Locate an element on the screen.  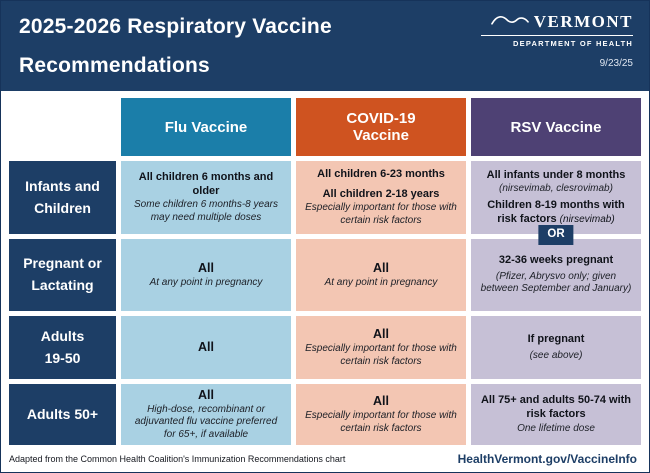
publication-date: 9/23/25 is located at coordinates (616, 63).